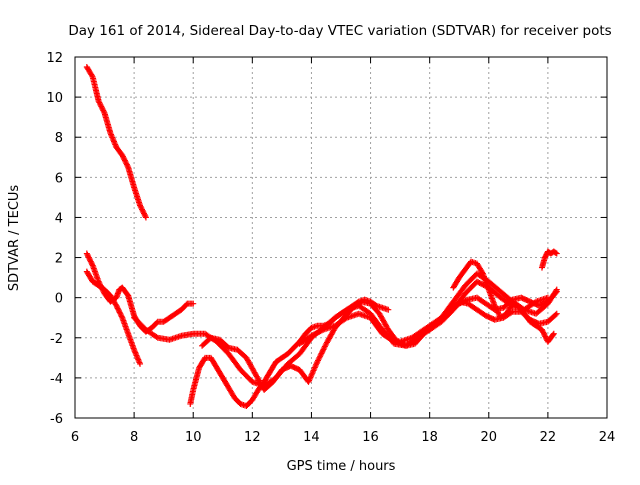 This screenshot has width=640, height=485. What do you see at coordinates (341, 466) in the screenshot?
I see `x-axis-label: GPS time / hours` at bounding box center [341, 466].